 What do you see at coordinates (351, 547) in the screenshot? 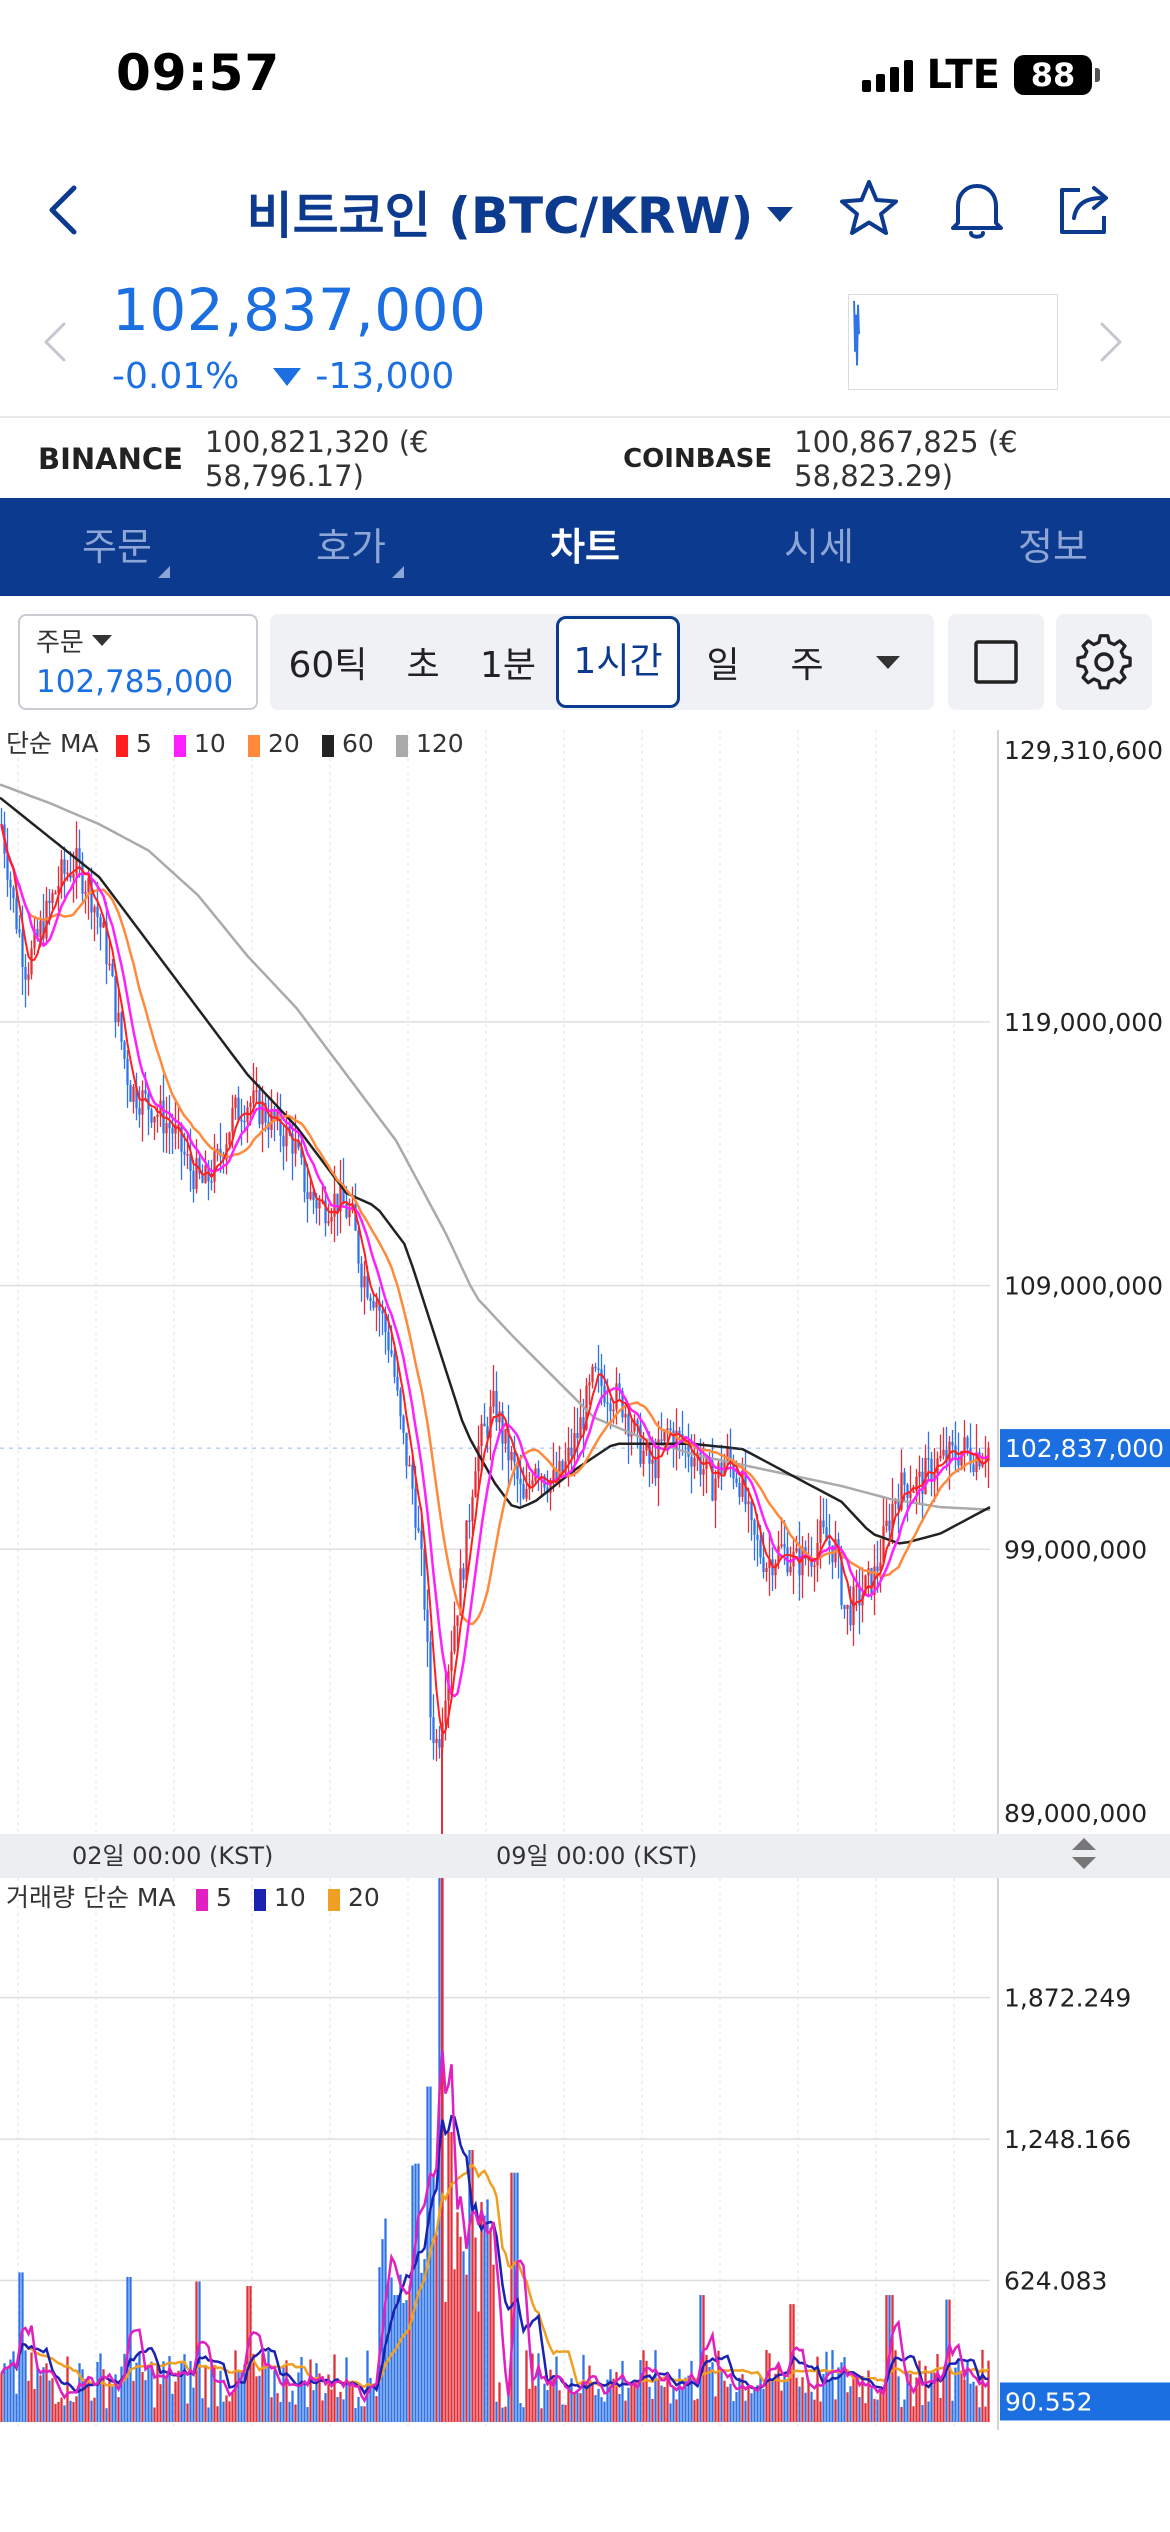
I see `tab-orderbook: 호가` at bounding box center [351, 547].